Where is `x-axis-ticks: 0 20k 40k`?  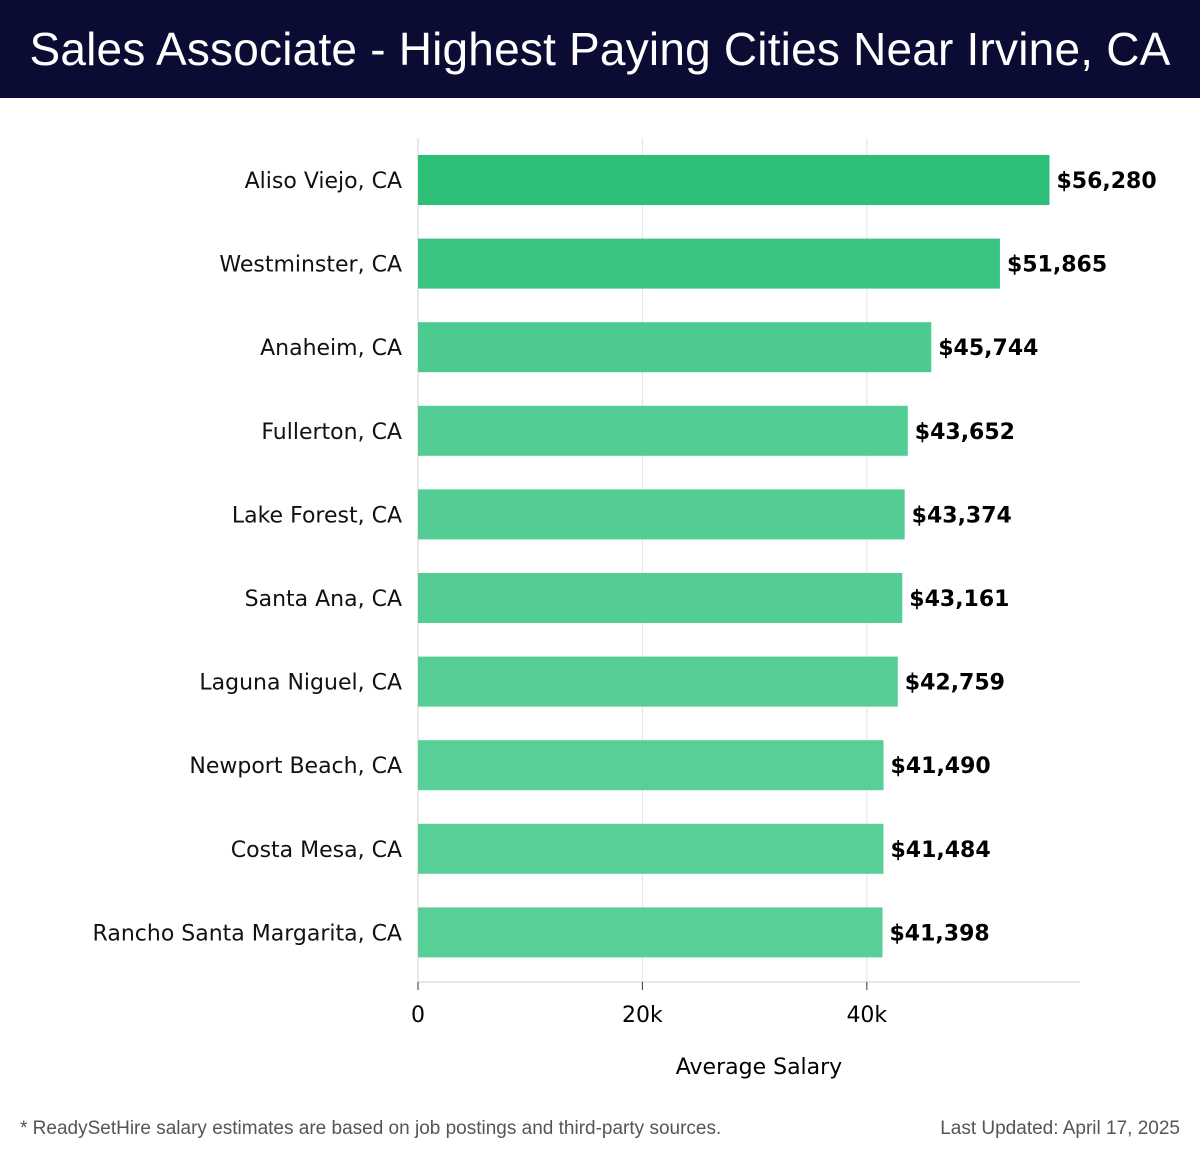 x-axis-ticks: 0 20k 40k is located at coordinates (649, 1005).